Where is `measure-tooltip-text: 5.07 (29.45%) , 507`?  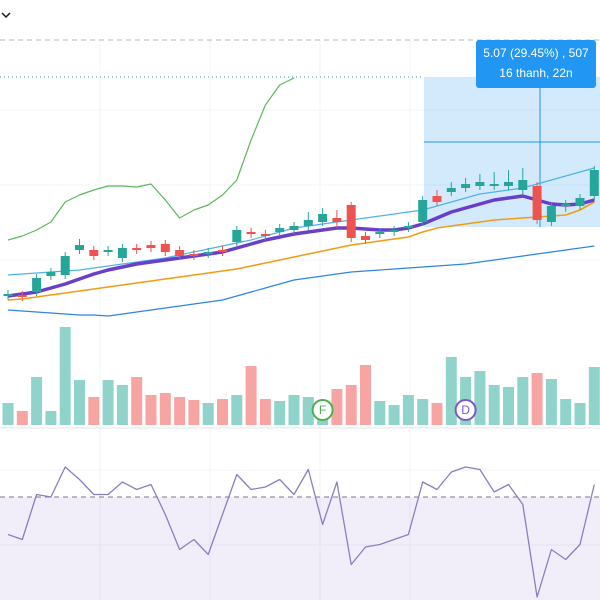 measure-tooltip-text: 5.07 (29.45%) , 507 is located at coordinates (536, 53).